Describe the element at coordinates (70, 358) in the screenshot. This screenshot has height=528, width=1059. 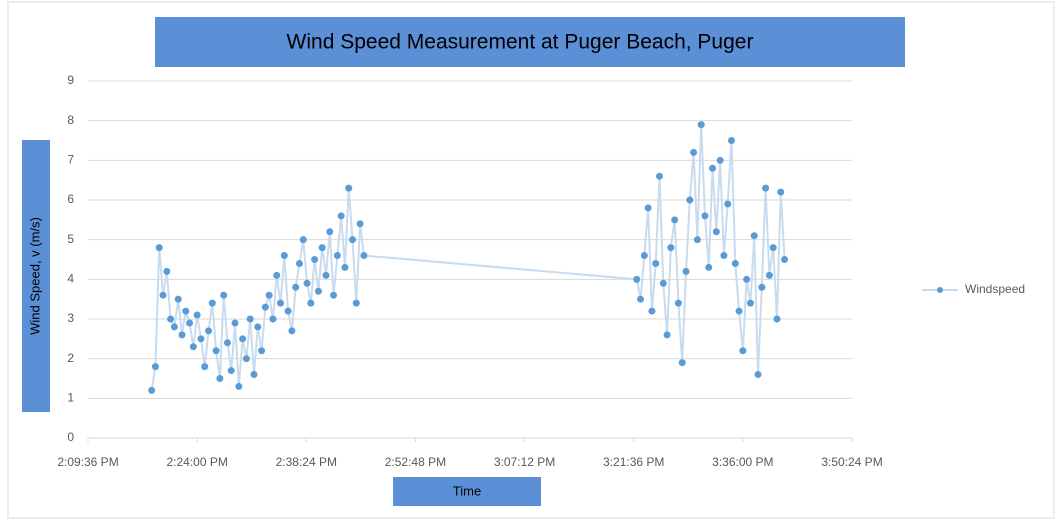
I see `y-tick-label: 2` at that location.